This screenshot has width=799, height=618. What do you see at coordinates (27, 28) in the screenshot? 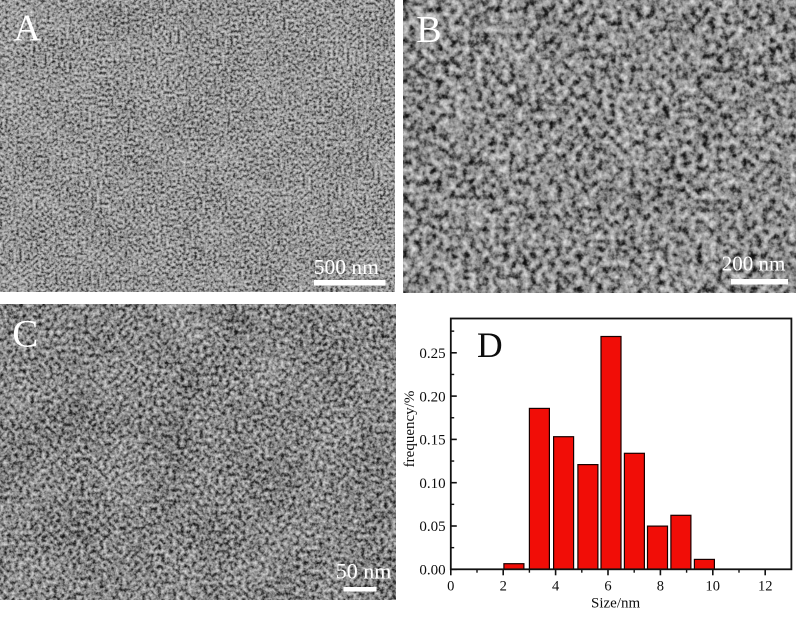
I see `svg-text: A` at bounding box center [27, 28].